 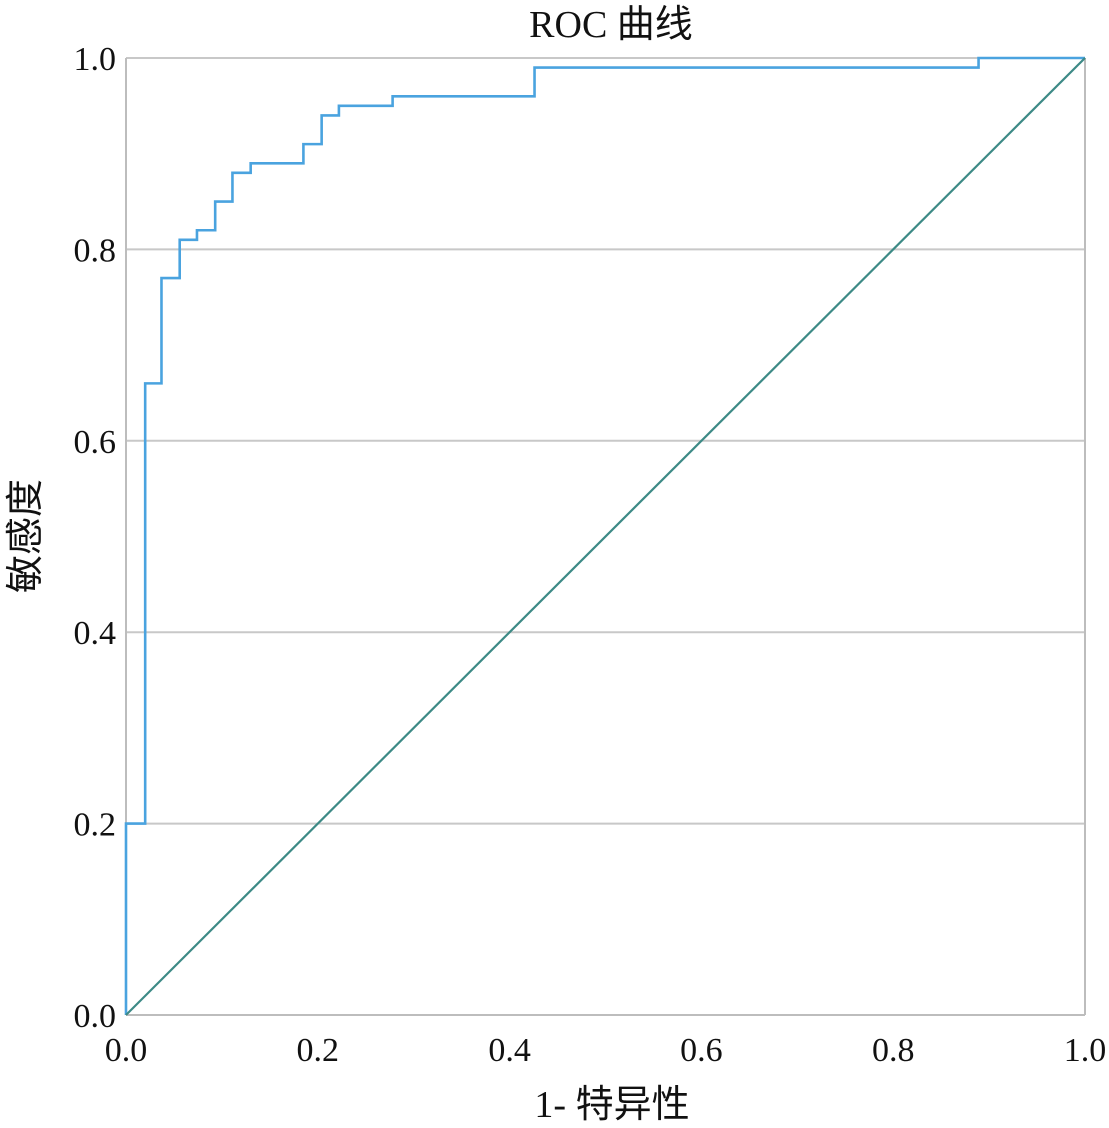 I want to click on y-tick-labels: 0.0 0.2 0.4 0.6 0.8 1.0, so click(x=95, y=538).